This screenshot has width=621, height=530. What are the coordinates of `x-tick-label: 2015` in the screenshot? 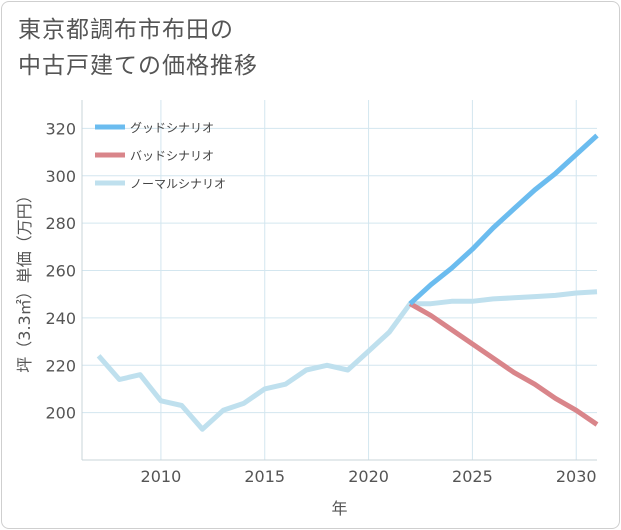 It's located at (264, 476).